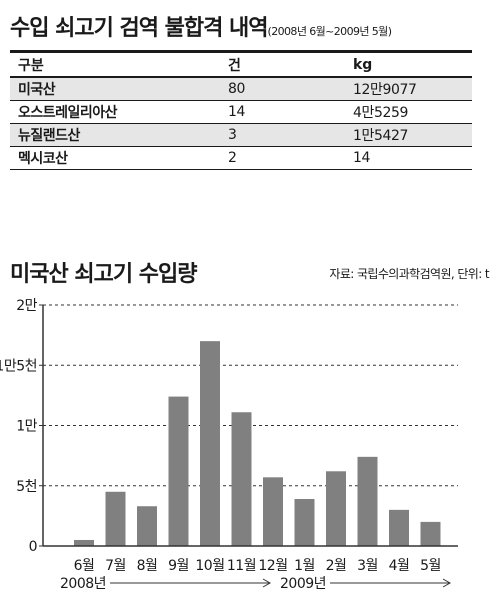 This screenshot has height=607, width=497. What do you see at coordinates (329, 31) in the screenshot?
I see `table-title-period: (2008년 6월~2009년 5월)` at bounding box center [329, 31].